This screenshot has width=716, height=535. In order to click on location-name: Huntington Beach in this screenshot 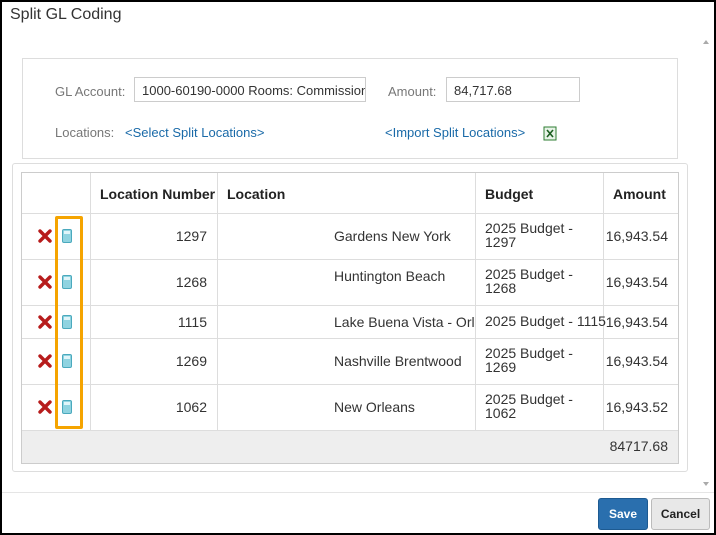, I will do `click(390, 276)`.